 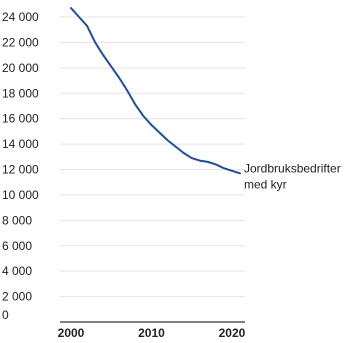 What do you see at coordinates (232, 333) in the screenshot?
I see `x-tick-label: 2020` at bounding box center [232, 333].